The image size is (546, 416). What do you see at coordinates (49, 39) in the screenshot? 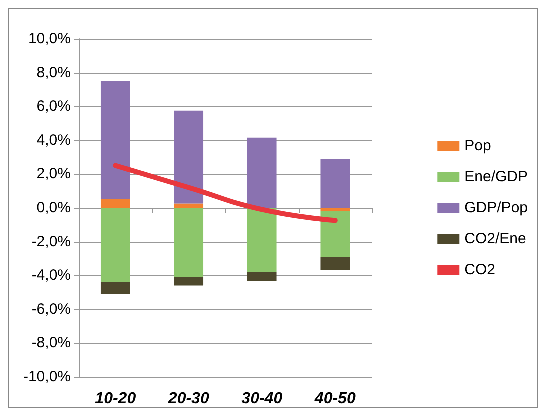
I see `y-tick-label: 10,0%` at bounding box center [49, 39].